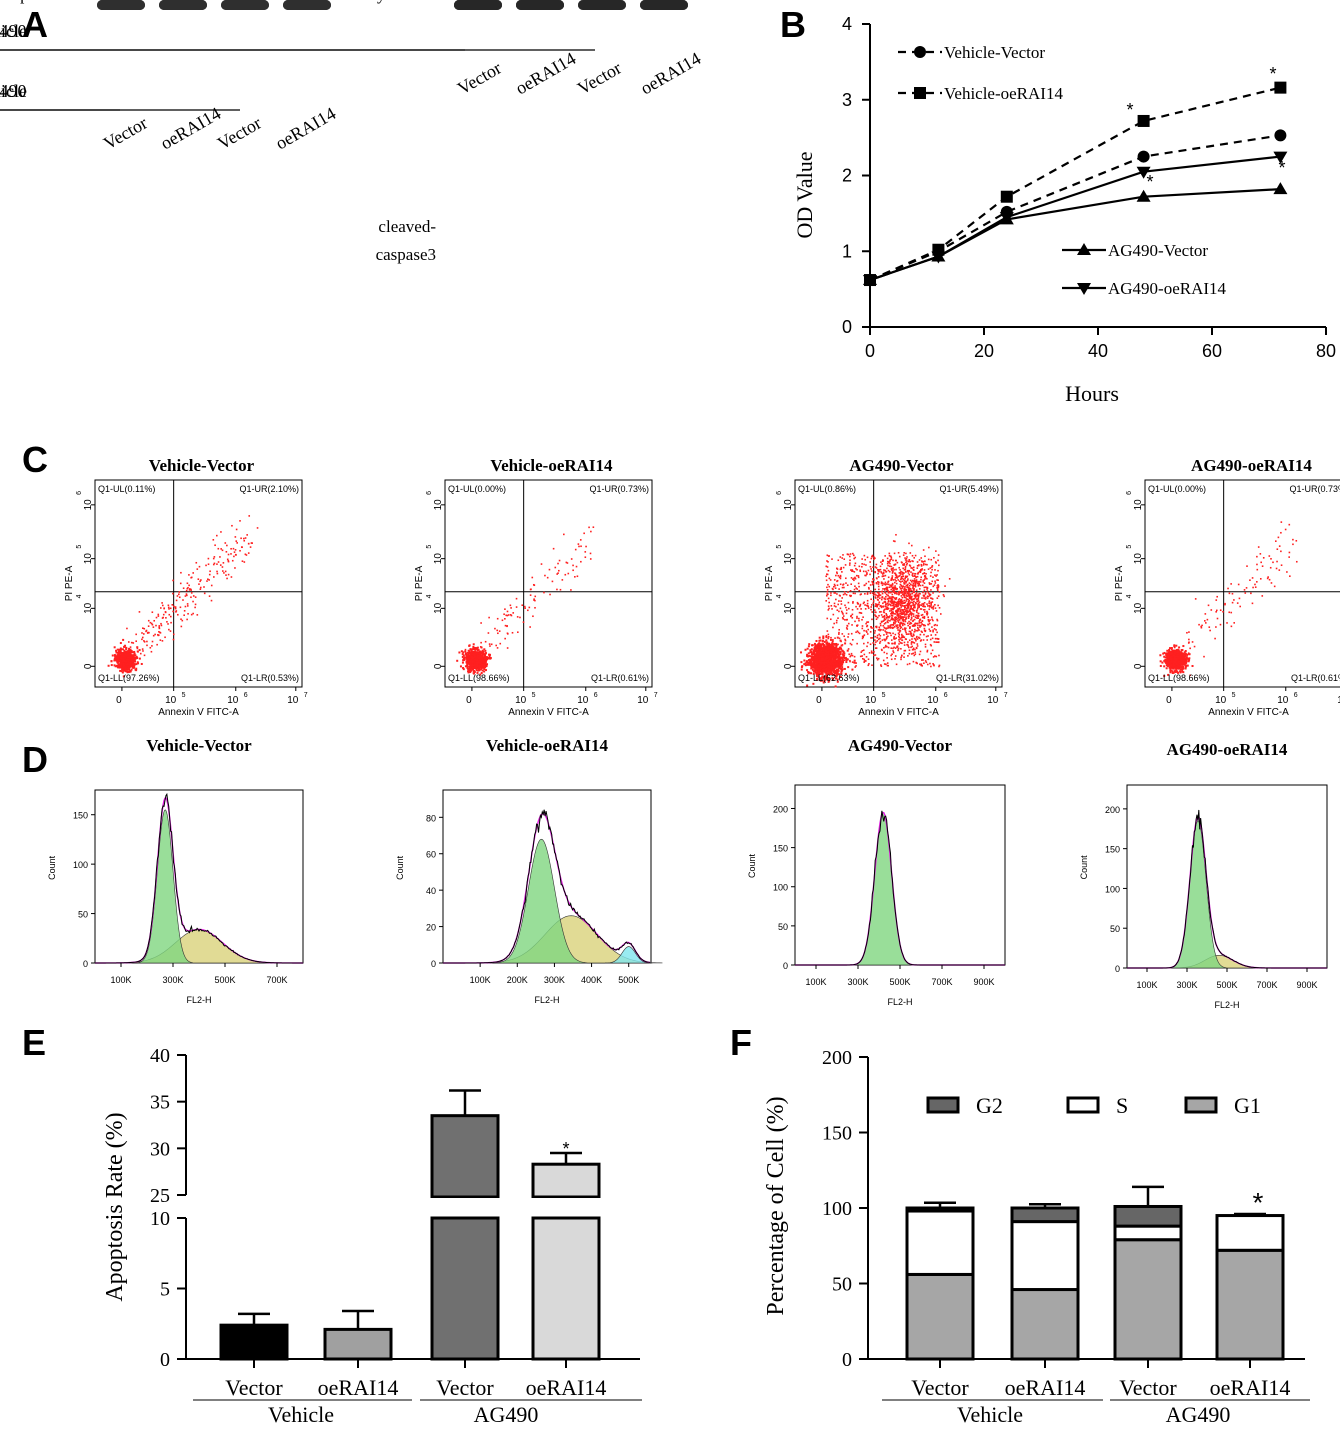 The width and height of the screenshot is (1340, 1432). What do you see at coordinates (545, 73) in the screenshot?
I see `lane-label: oeRAI14` at bounding box center [545, 73].